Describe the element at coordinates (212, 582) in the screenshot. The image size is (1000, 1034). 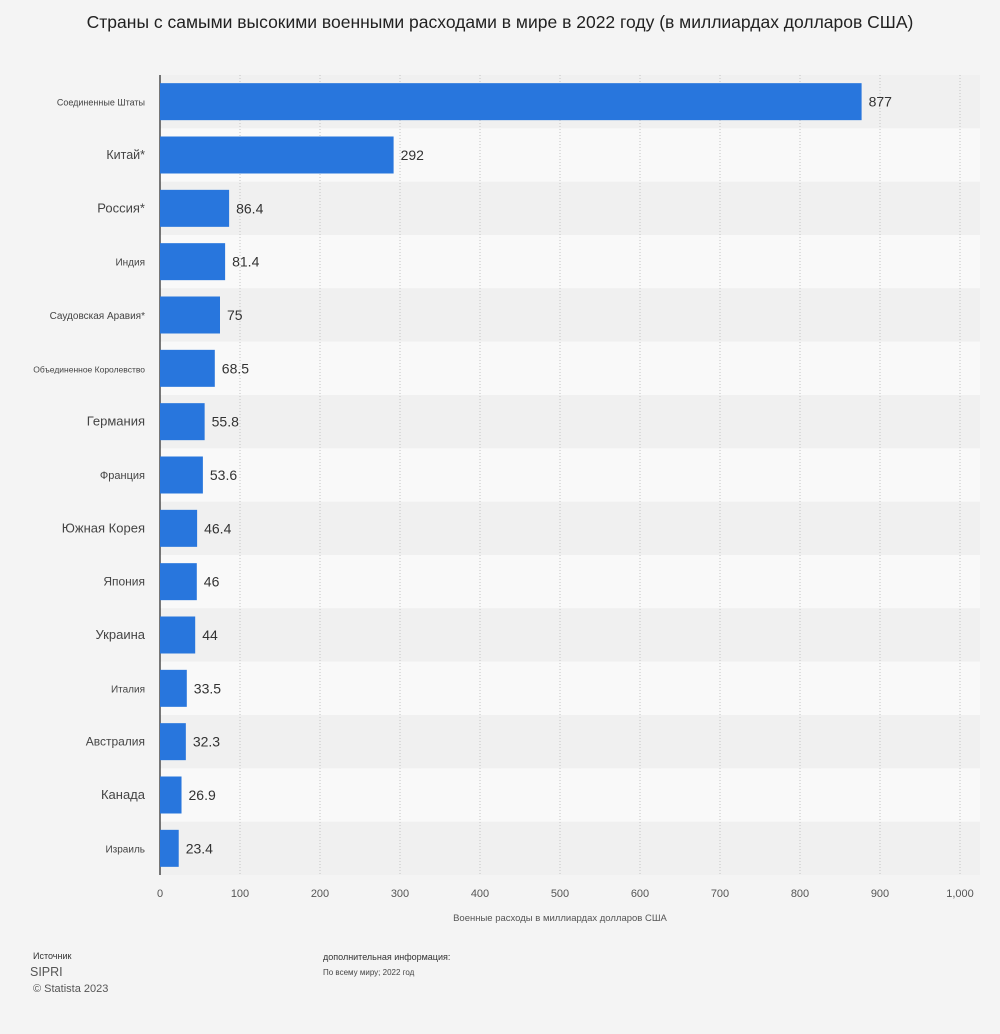
I see `value-label: 46` at that location.